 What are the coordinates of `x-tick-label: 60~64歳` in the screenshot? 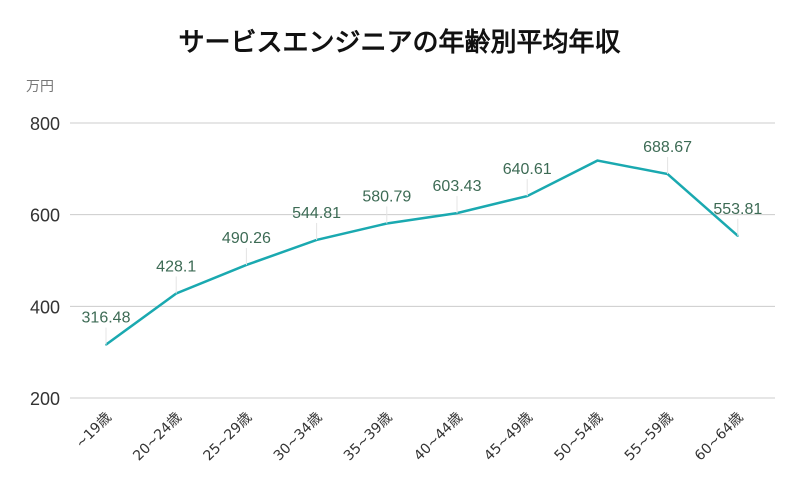 It's located at (719, 437).